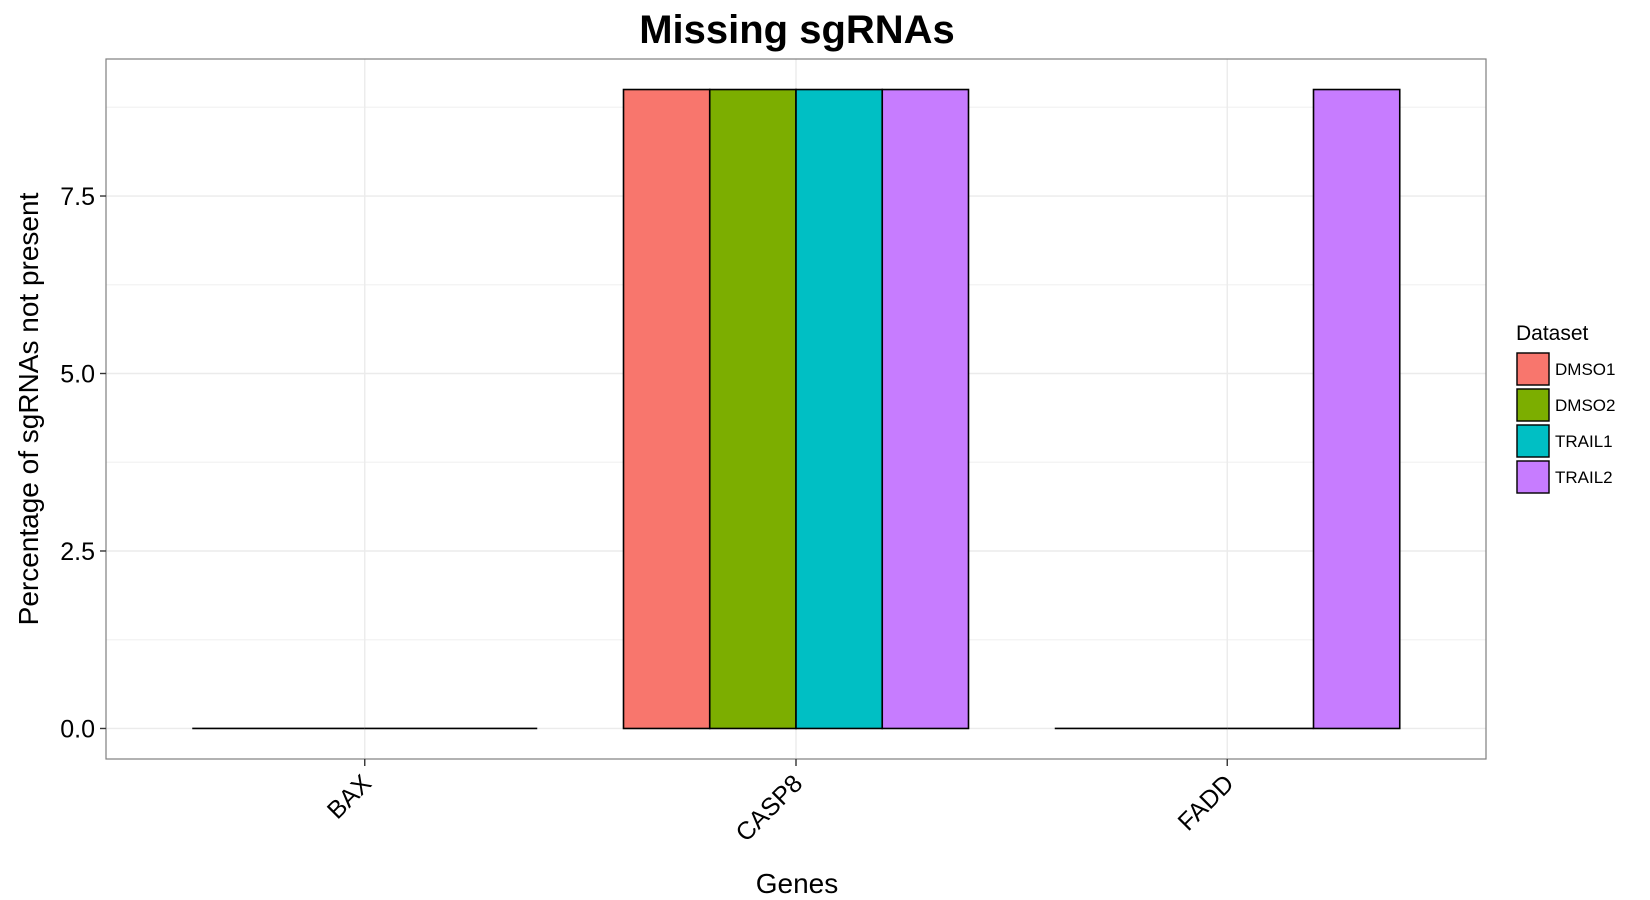  I want to click on legend-swatch-trail1, so click(1533, 441).